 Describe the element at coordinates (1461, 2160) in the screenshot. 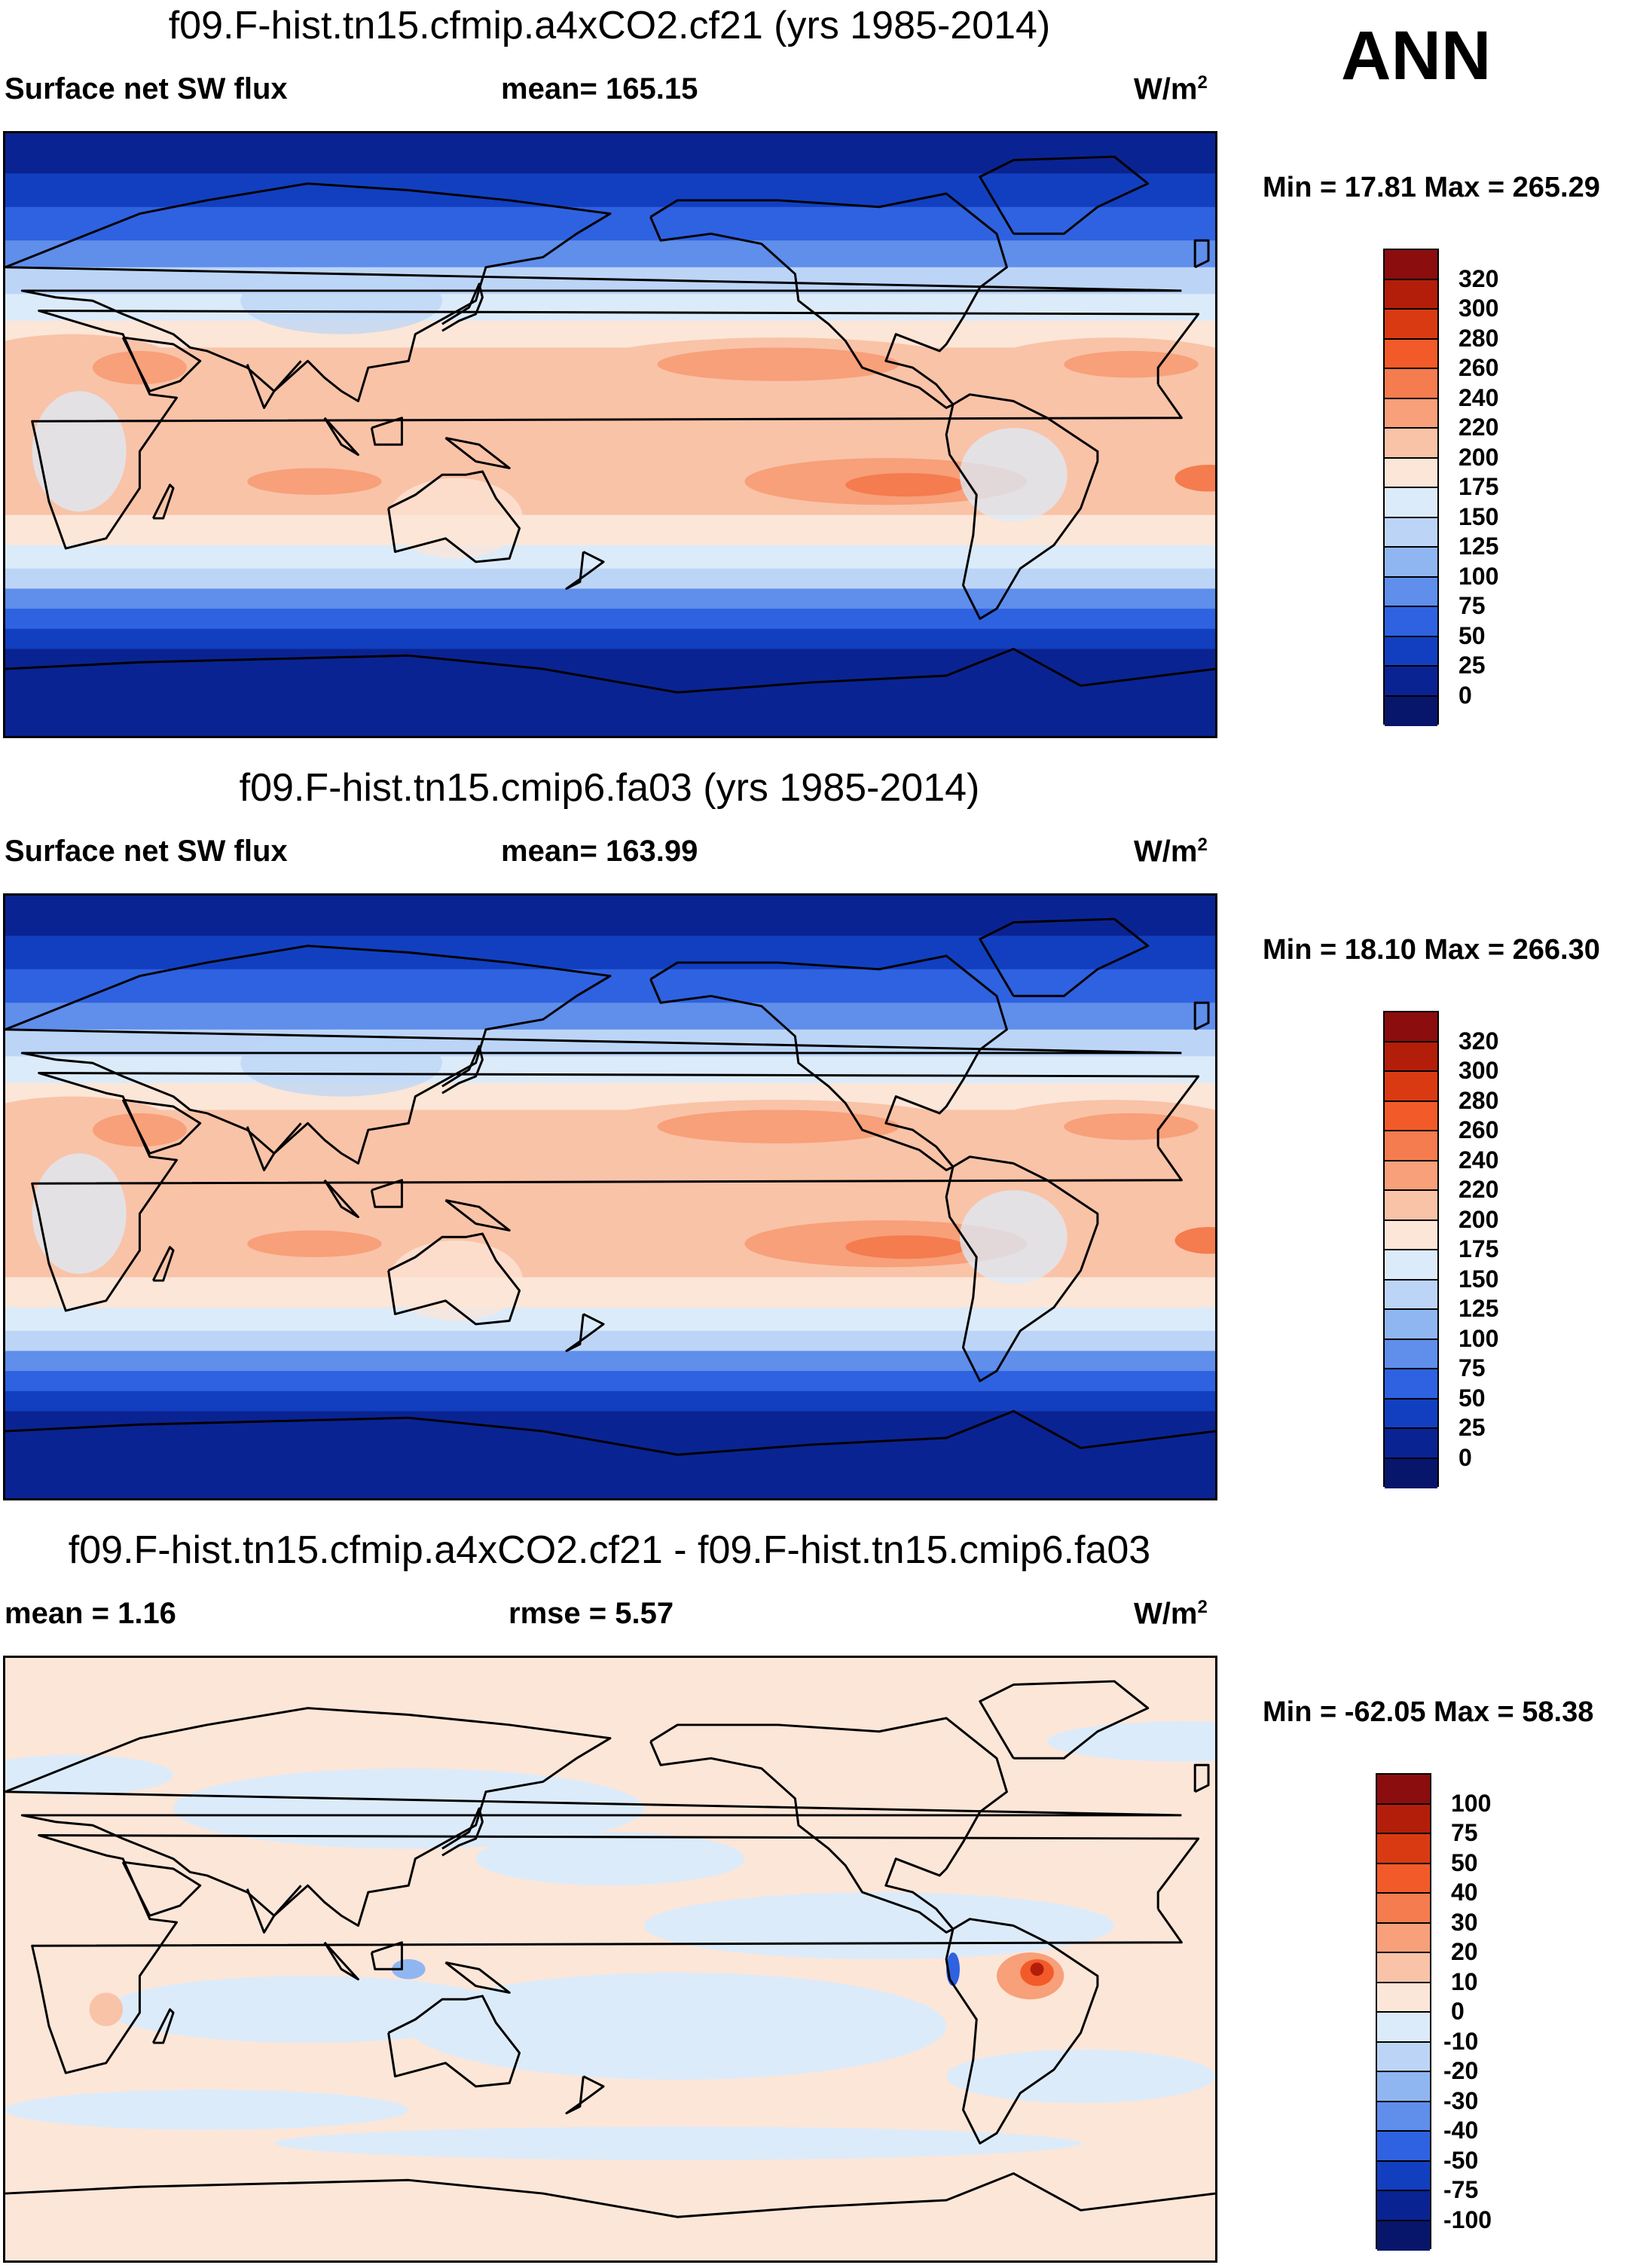

I see `colorbar-tick-label: -50` at that location.